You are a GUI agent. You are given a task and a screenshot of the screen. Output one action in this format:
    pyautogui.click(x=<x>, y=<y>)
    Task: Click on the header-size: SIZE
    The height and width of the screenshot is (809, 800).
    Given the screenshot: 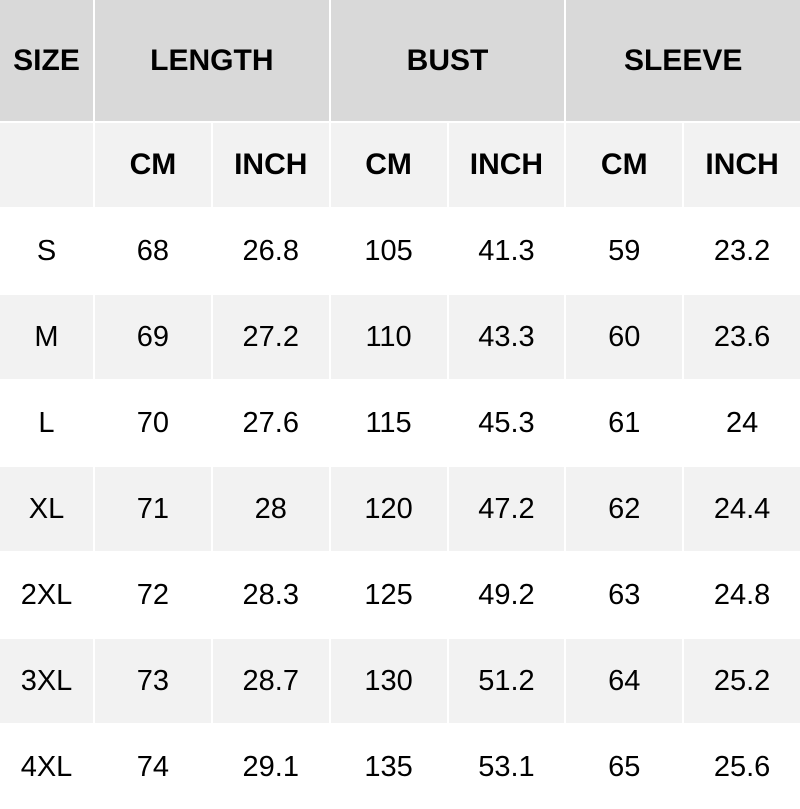 What is the action you would take?
    pyautogui.click(x=46, y=60)
    